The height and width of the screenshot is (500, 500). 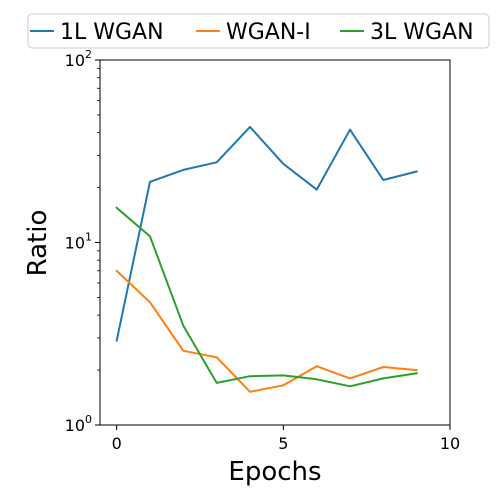 What do you see at coordinates (117, 443) in the screenshot?
I see `x-tick-label: 0` at bounding box center [117, 443].